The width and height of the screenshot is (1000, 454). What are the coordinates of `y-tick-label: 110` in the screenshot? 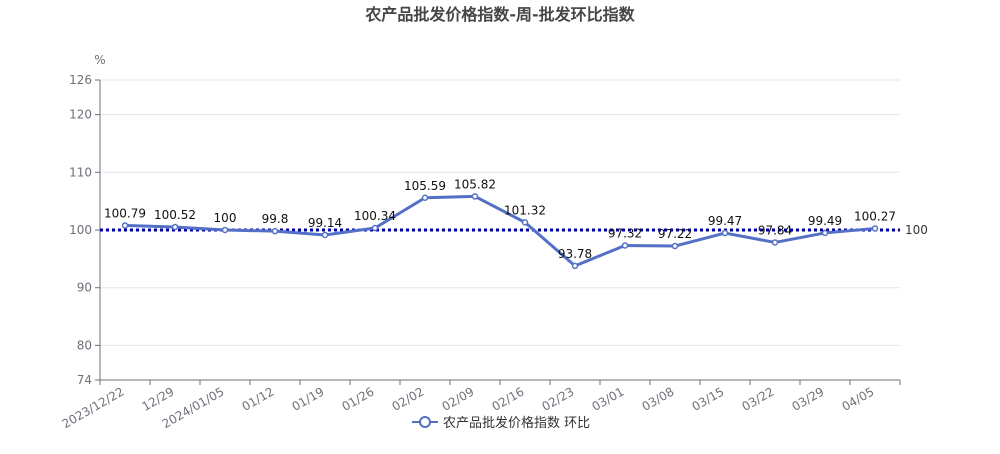 It's located at (80, 172).